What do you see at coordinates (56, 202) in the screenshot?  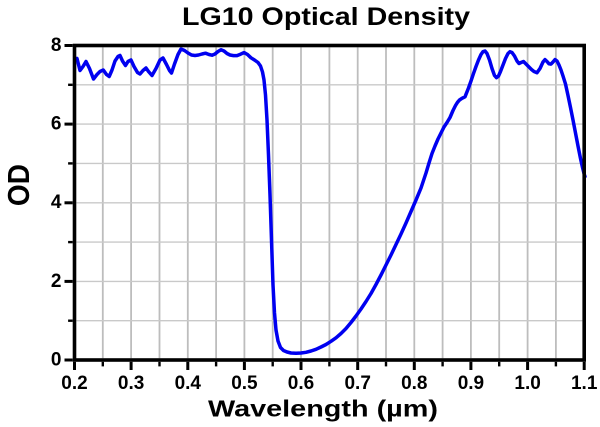 I see `svg-text: 4` at bounding box center [56, 202].